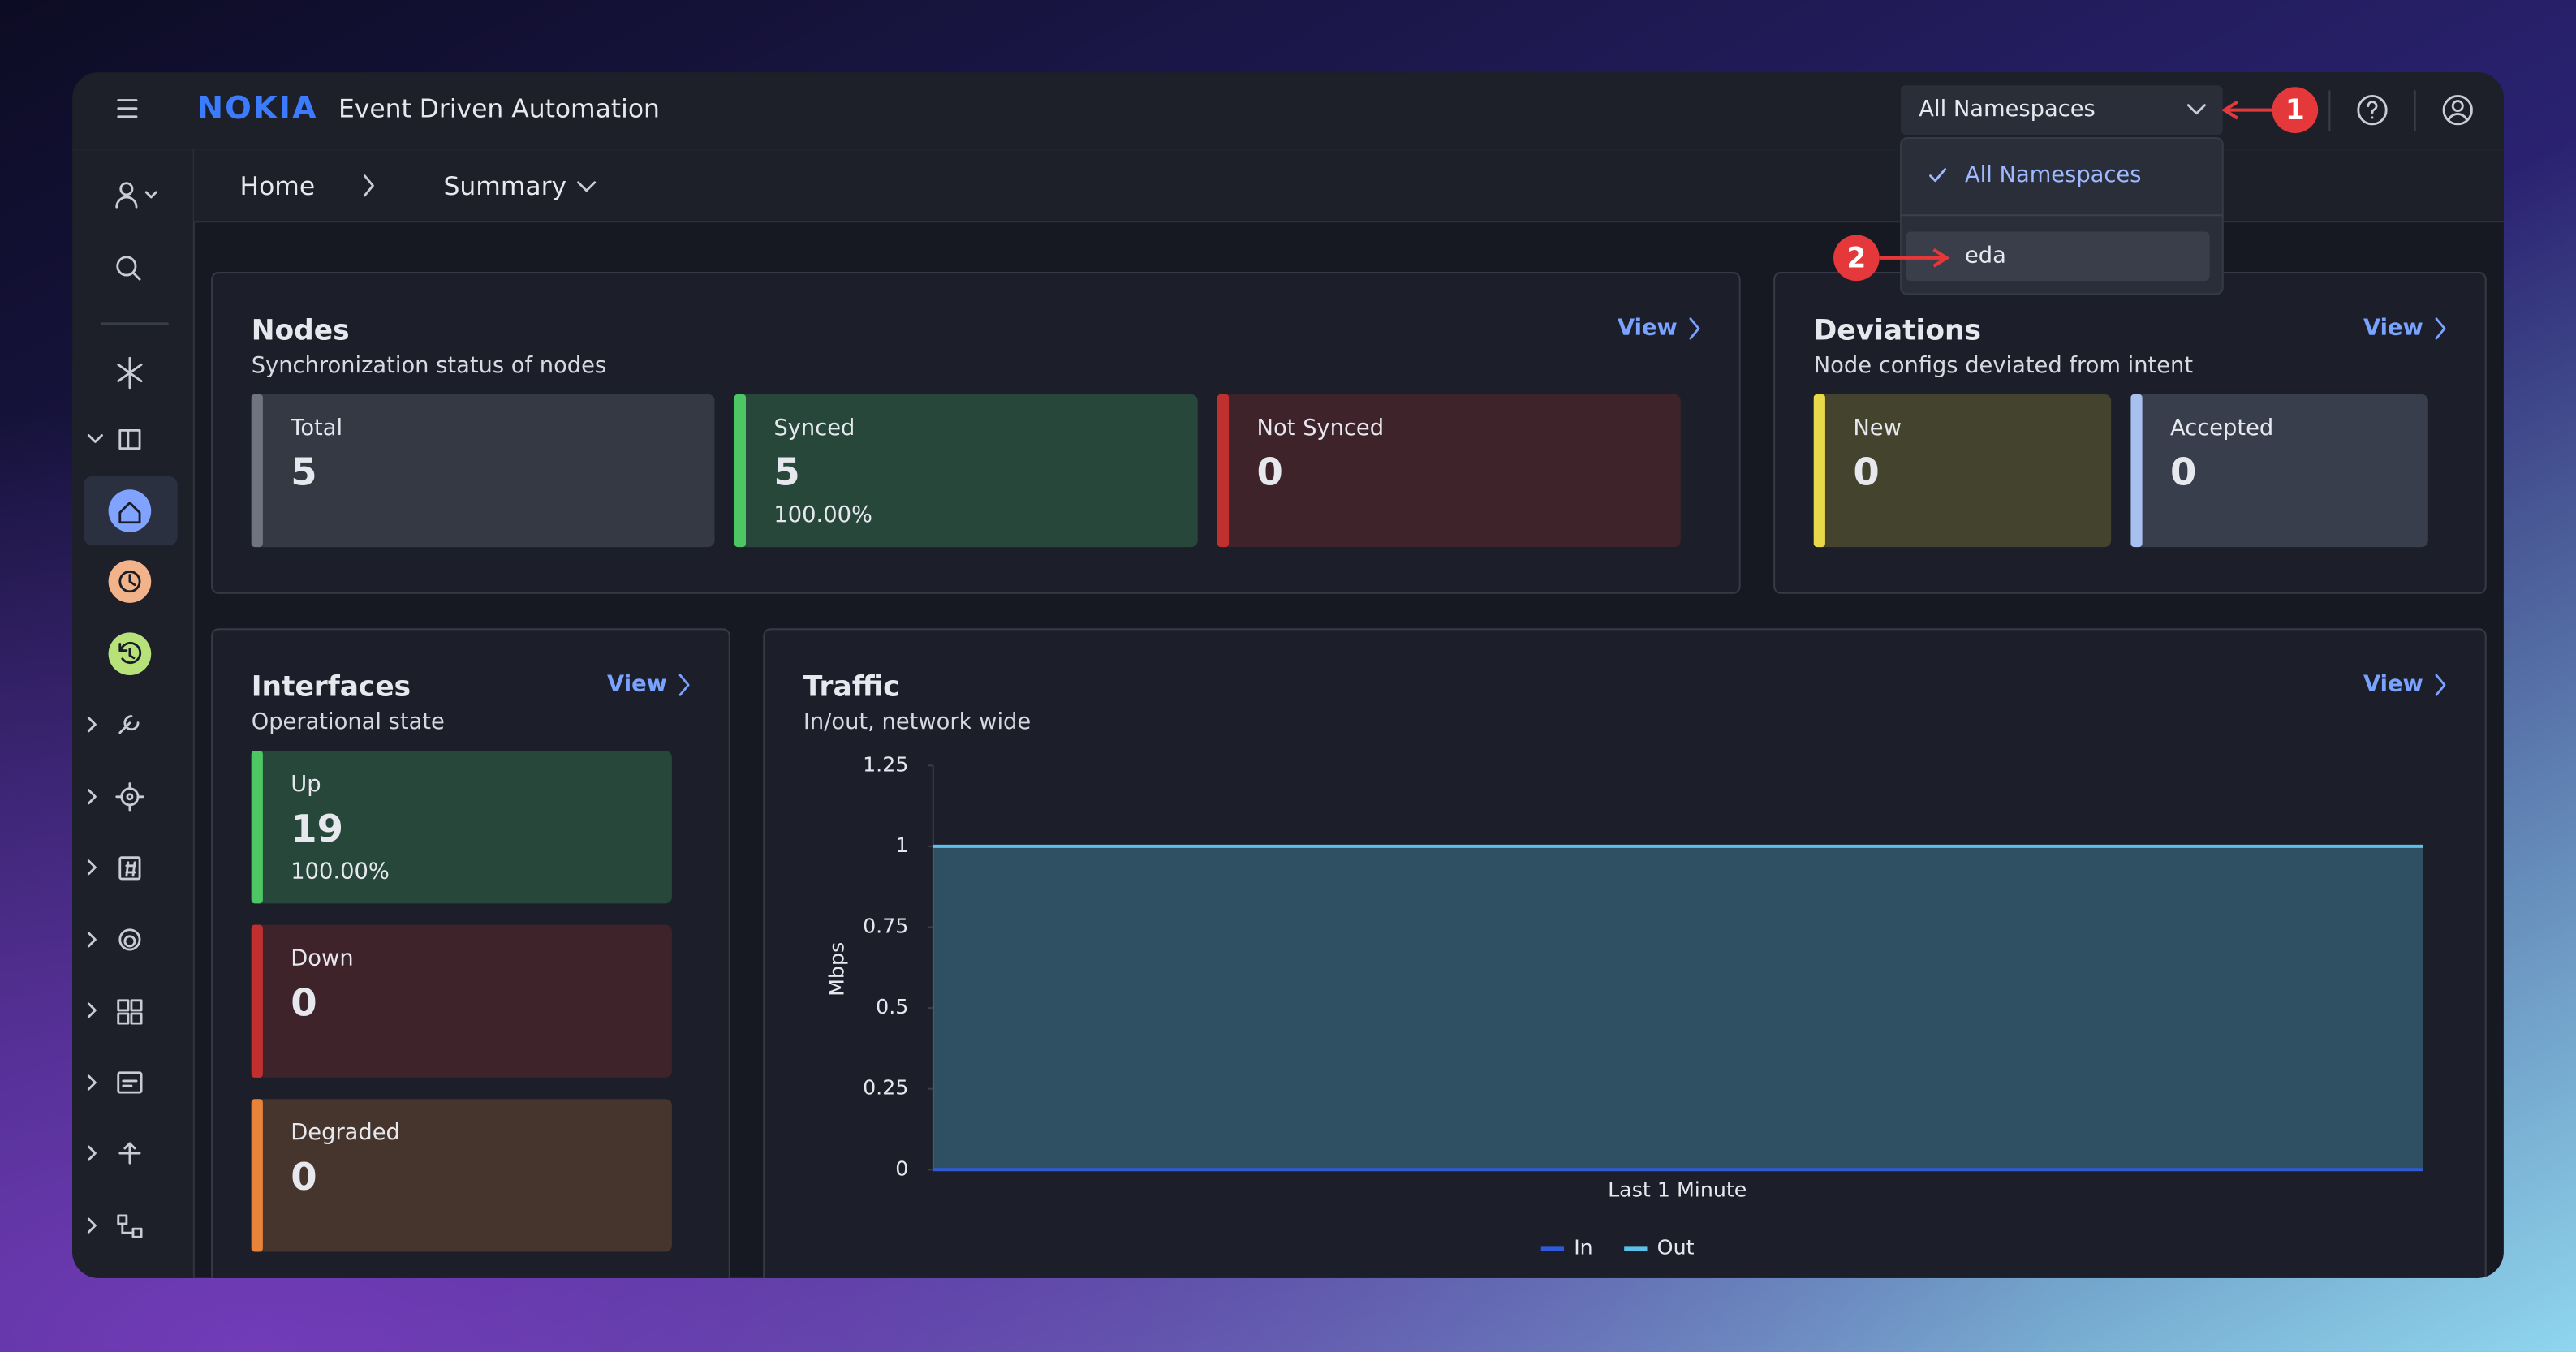 This screenshot has height=1352, width=2576. I want to click on annotation-label: 1, so click(2295, 110).